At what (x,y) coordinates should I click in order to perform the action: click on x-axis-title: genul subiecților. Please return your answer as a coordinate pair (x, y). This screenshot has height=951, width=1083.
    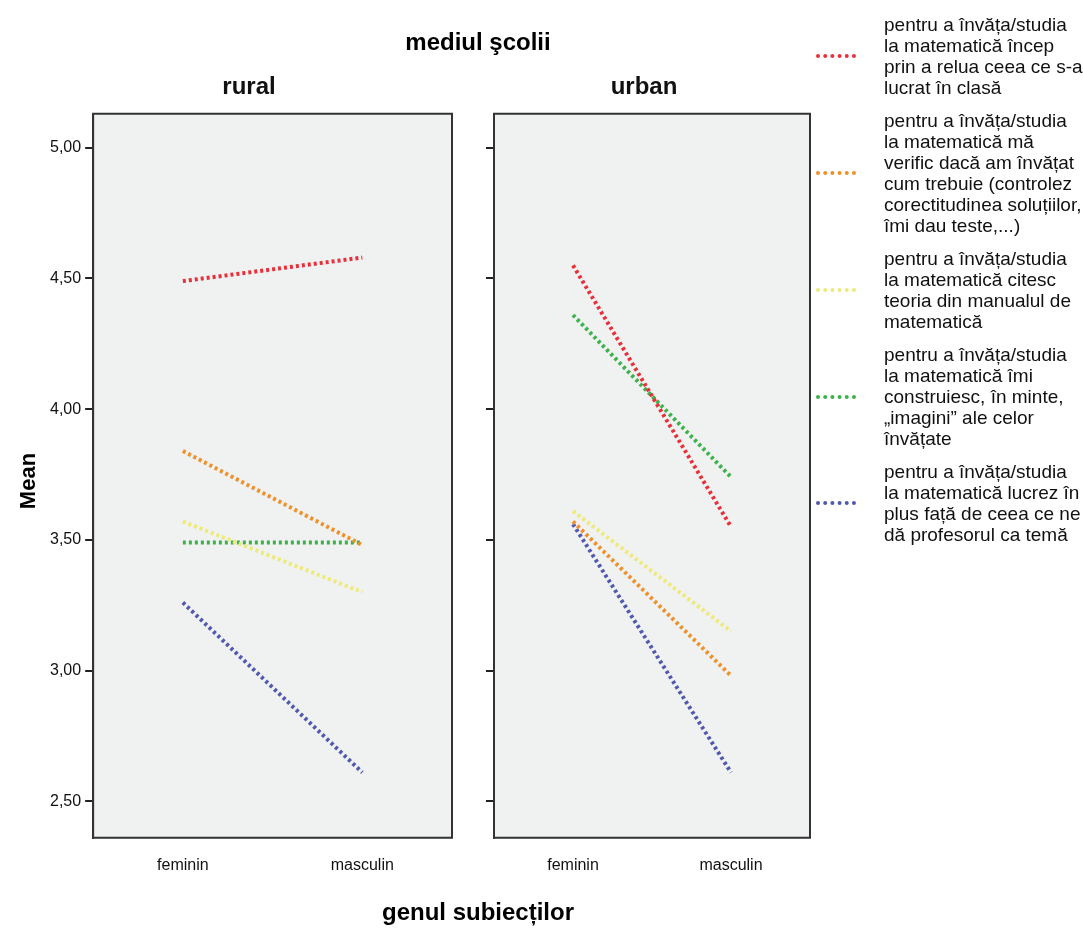
    Looking at the image, I should click on (478, 912).